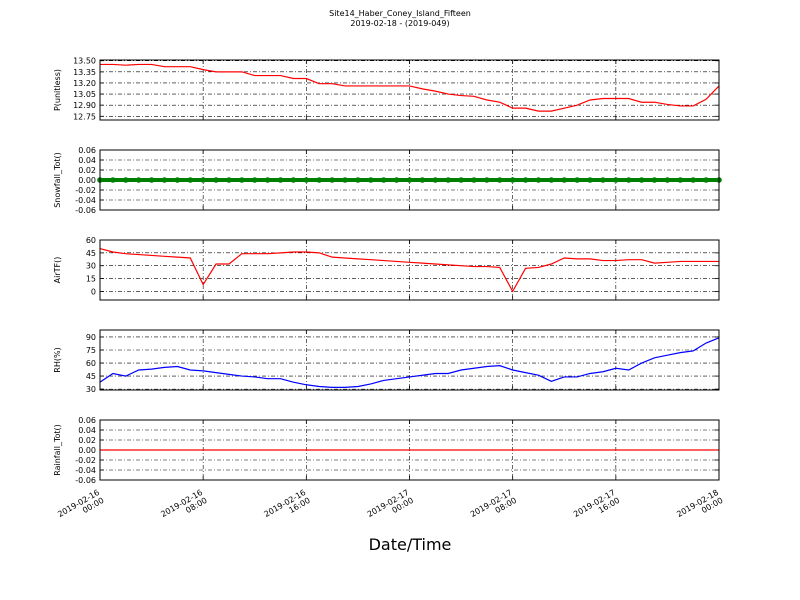  I want to click on x-axis-label: Date/Time, so click(410, 544).